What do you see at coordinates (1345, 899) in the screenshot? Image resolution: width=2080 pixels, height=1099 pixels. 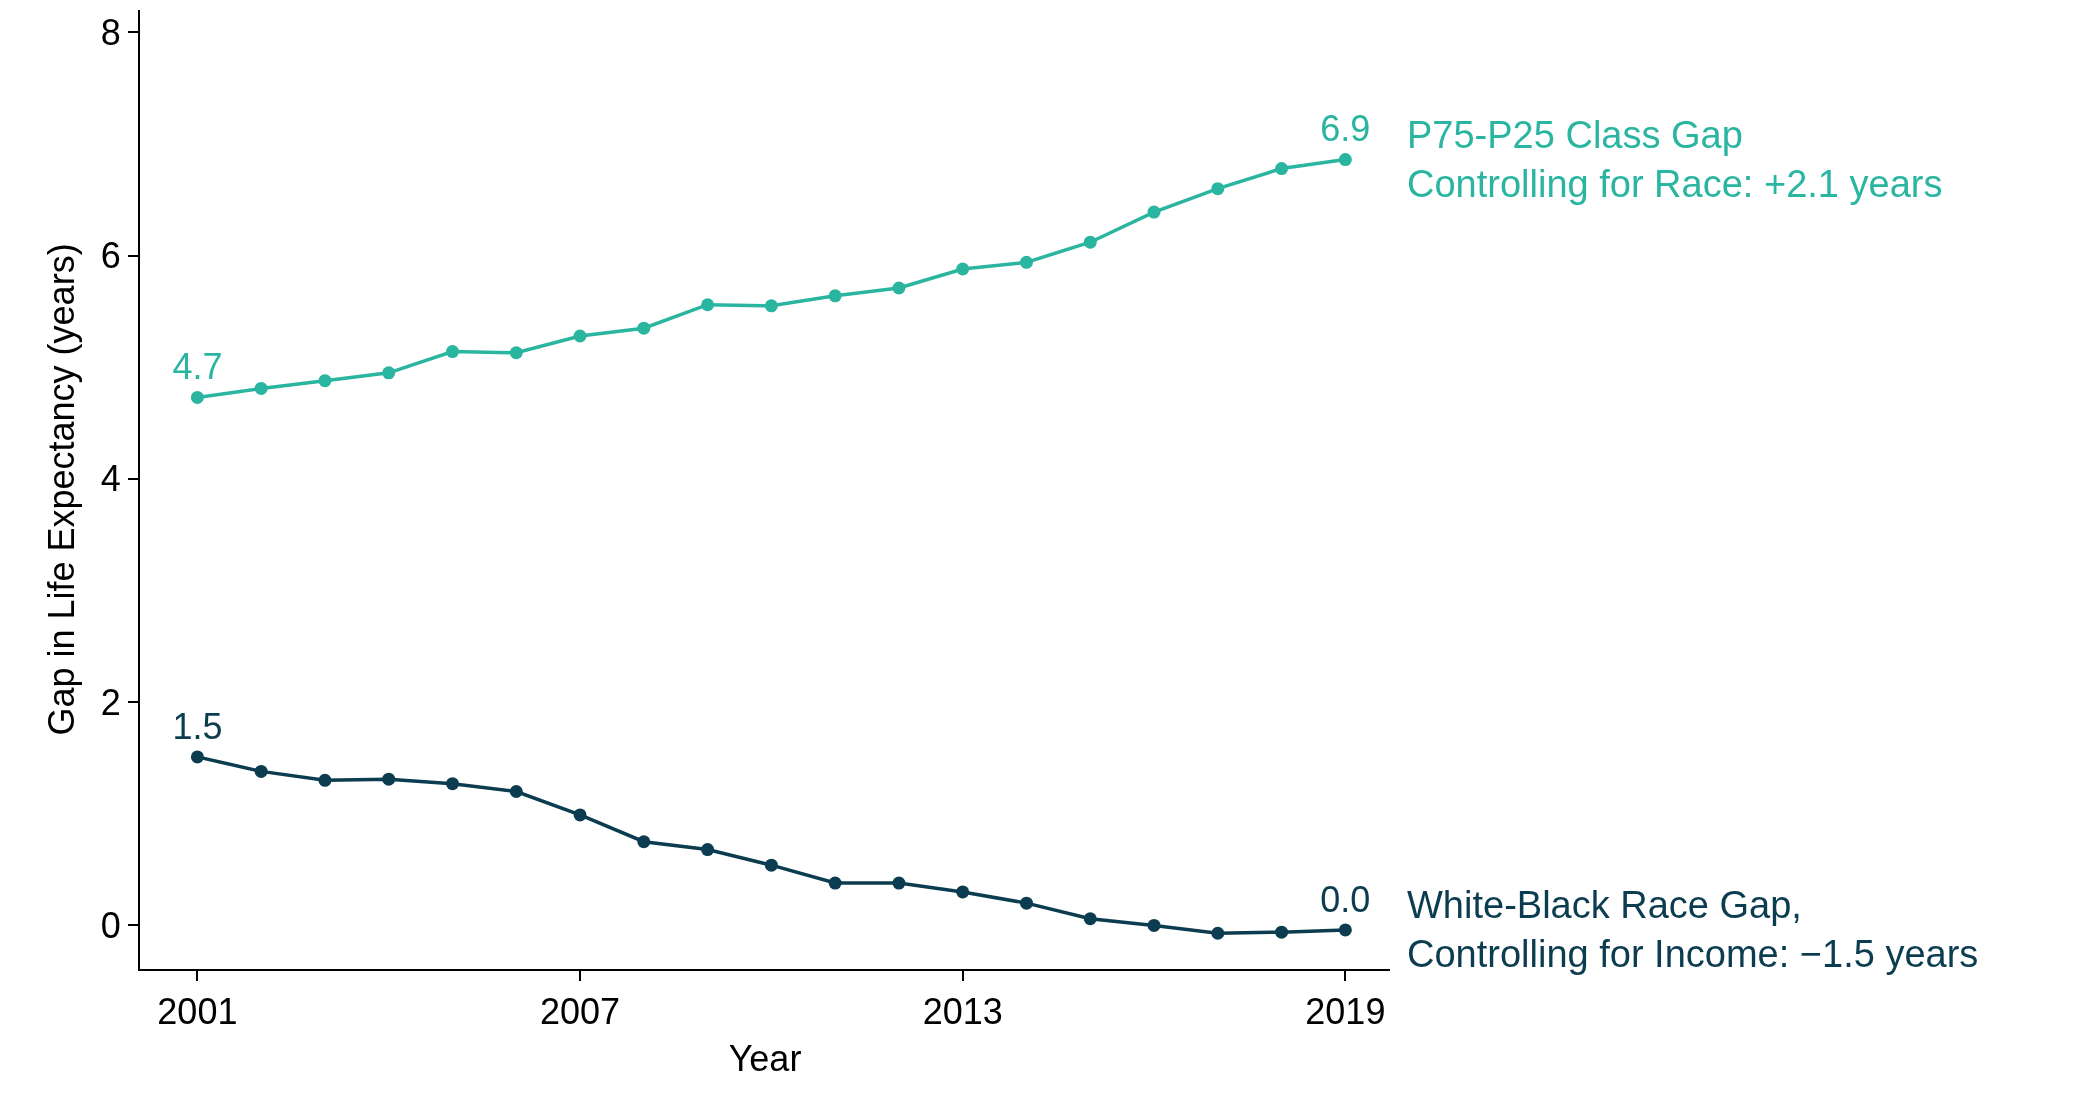 I see `data-label: 0.0` at bounding box center [1345, 899].